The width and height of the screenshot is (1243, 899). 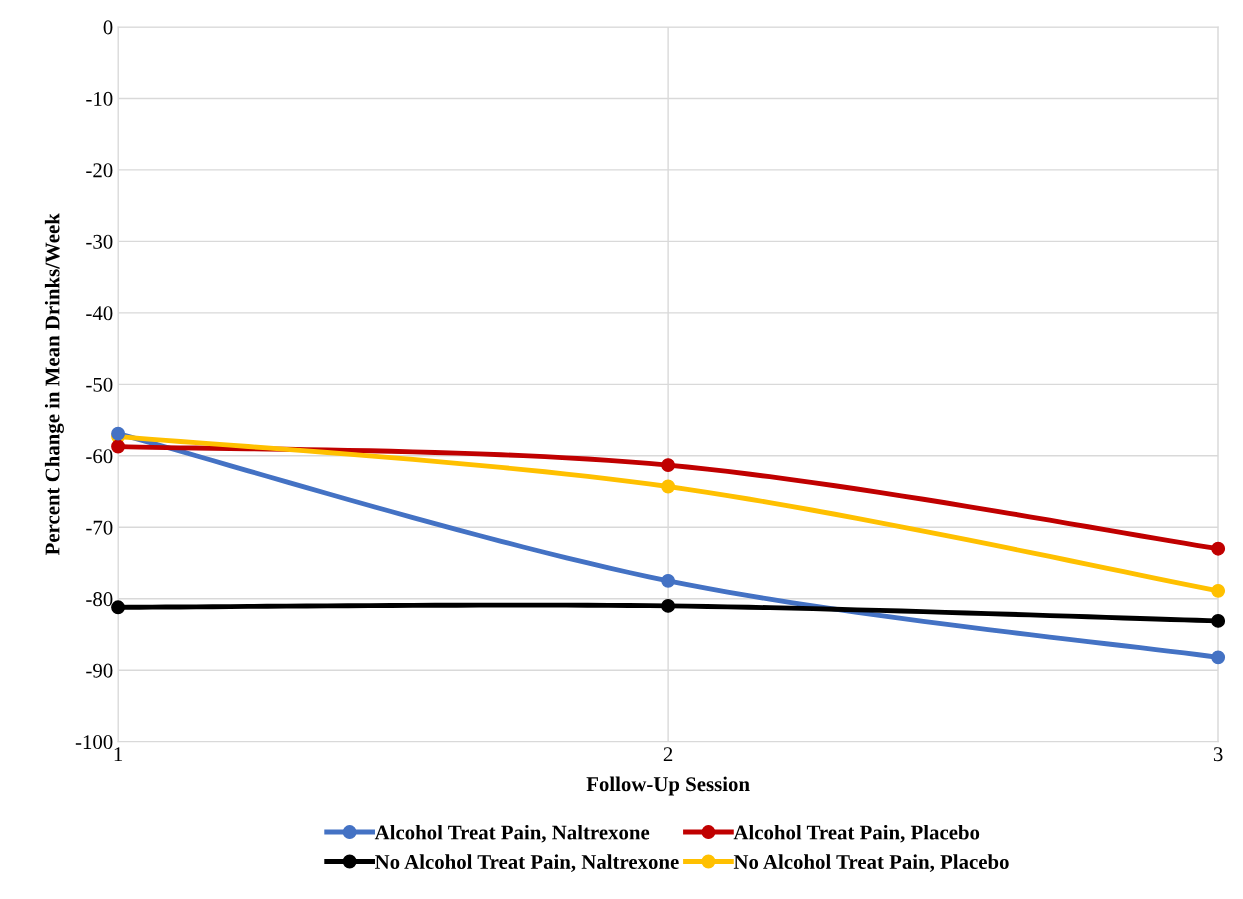 I want to click on y-tick-label: -20, so click(x=99, y=170).